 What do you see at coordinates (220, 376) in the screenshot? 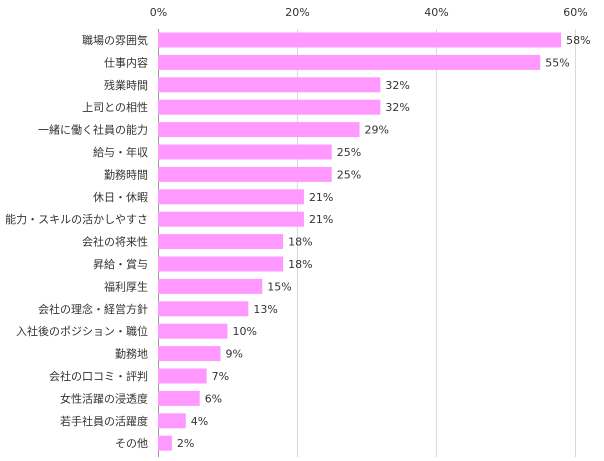
I see `data-label: 7%` at bounding box center [220, 376].